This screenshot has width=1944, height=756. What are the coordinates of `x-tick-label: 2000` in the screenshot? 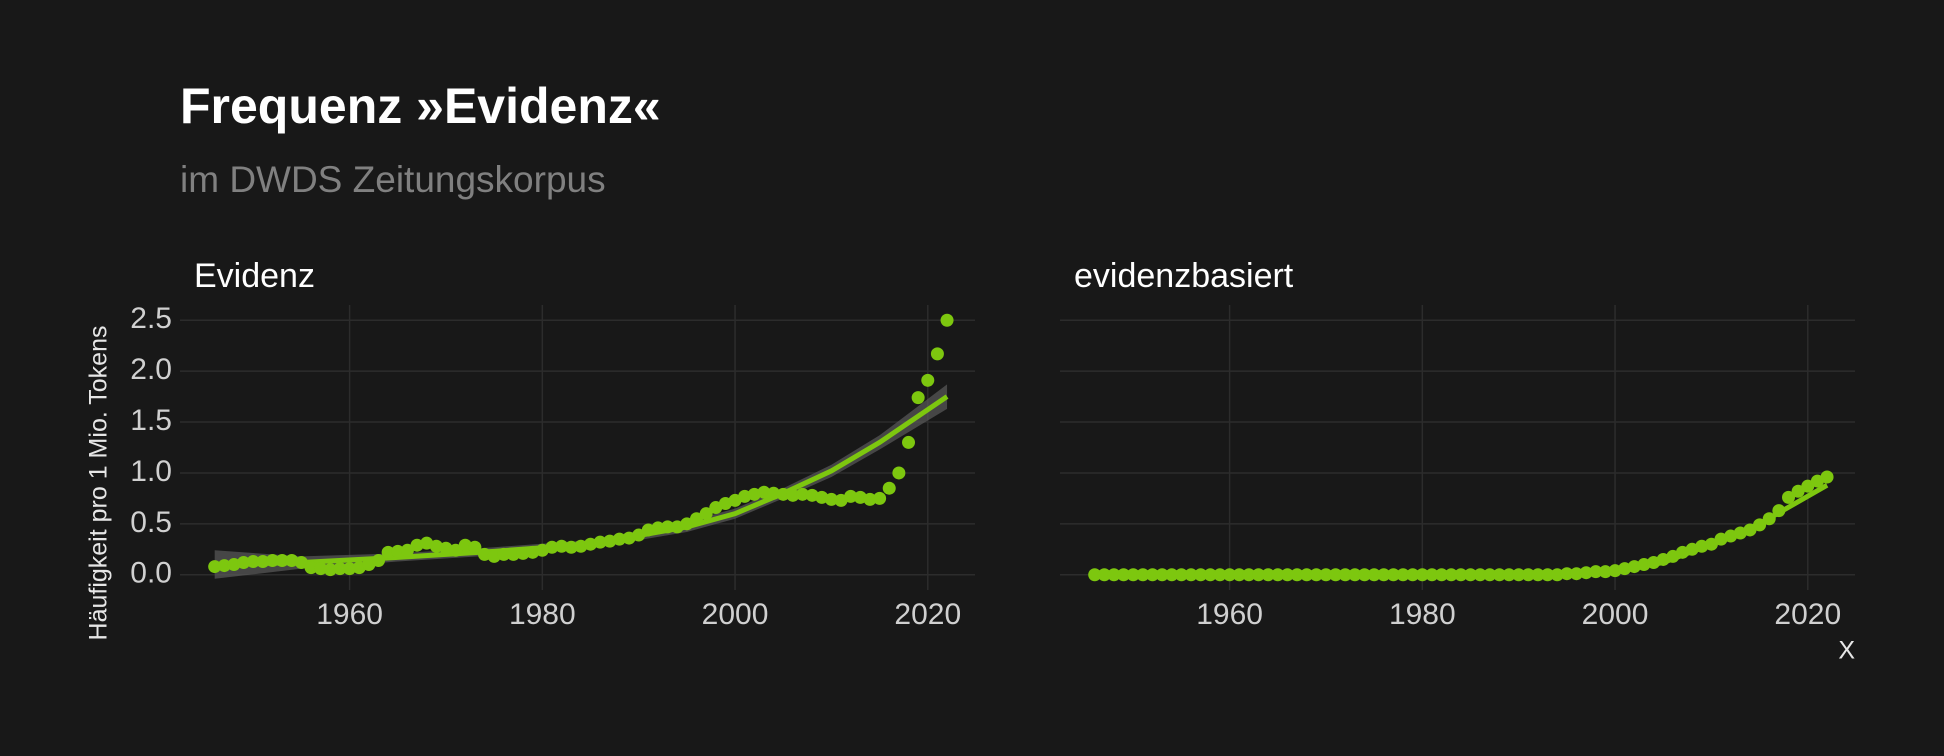 It's located at (1615, 614).